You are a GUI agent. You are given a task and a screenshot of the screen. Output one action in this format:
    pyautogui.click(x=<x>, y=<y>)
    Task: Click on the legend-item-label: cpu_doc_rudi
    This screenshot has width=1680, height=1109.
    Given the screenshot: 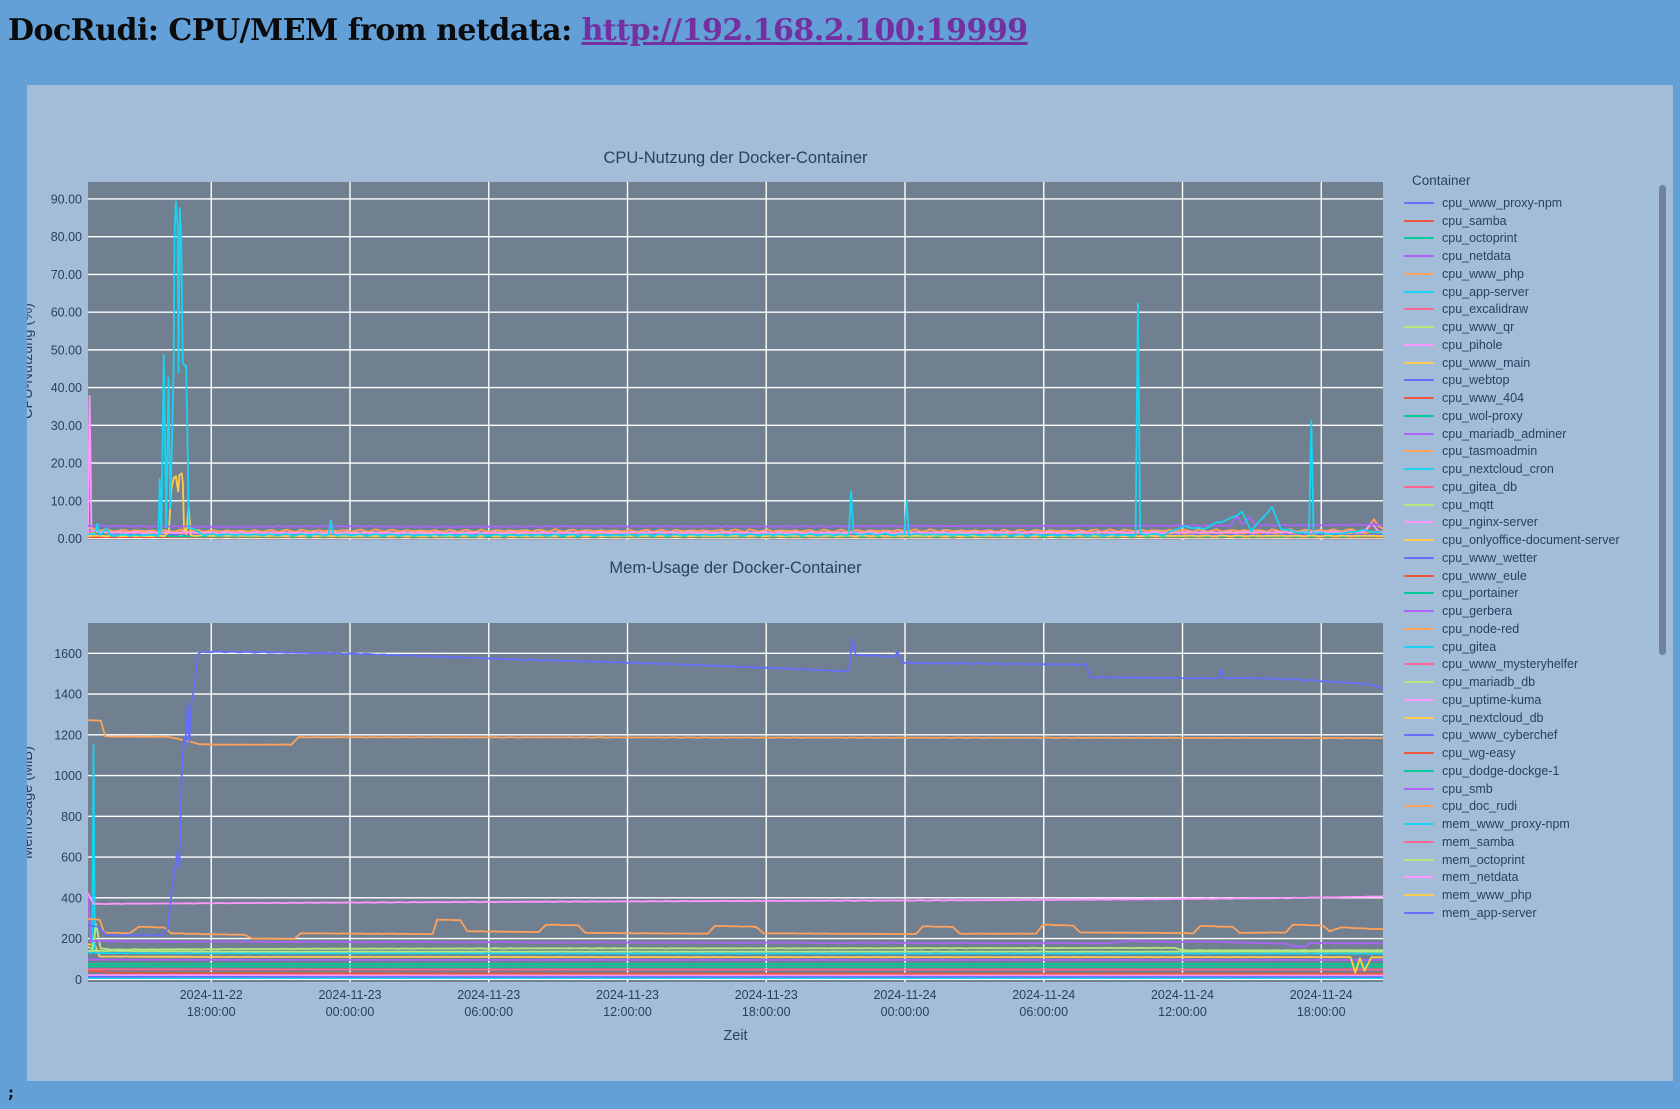 What is the action you would take?
    pyautogui.click(x=1480, y=806)
    